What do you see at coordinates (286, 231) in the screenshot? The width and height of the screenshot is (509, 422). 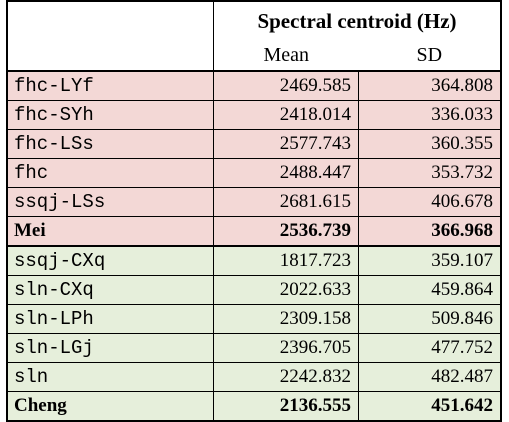 I see `mean-value: 2536.739` at bounding box center [286, 231].